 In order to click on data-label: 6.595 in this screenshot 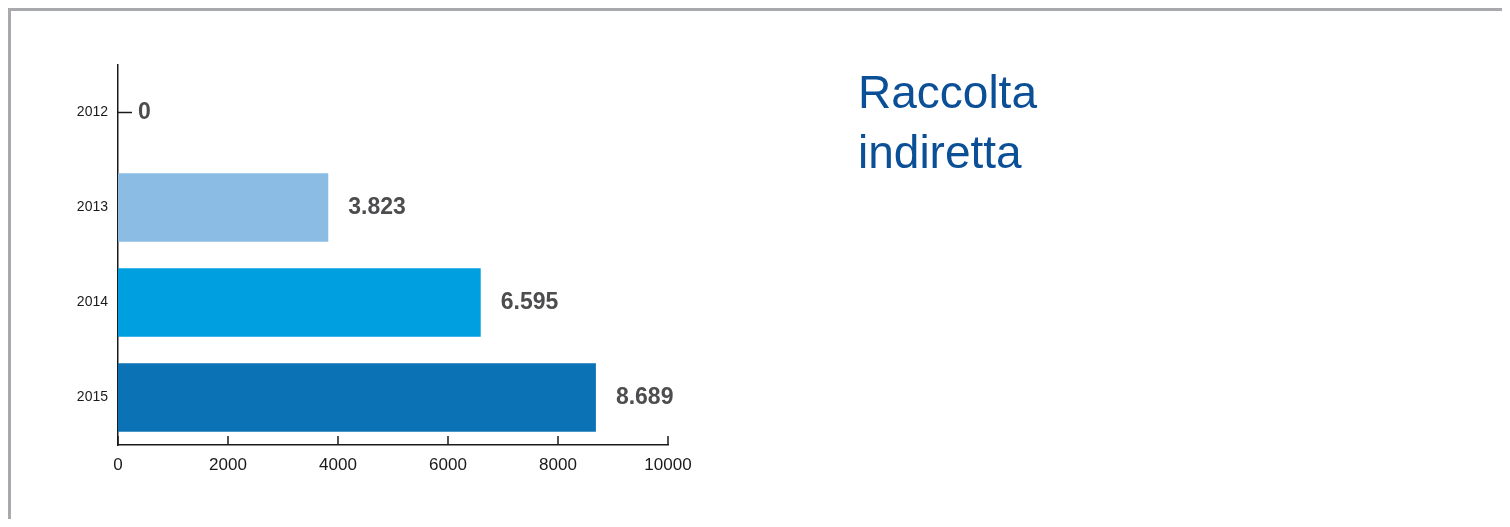, I will do `click(529, 300)`.